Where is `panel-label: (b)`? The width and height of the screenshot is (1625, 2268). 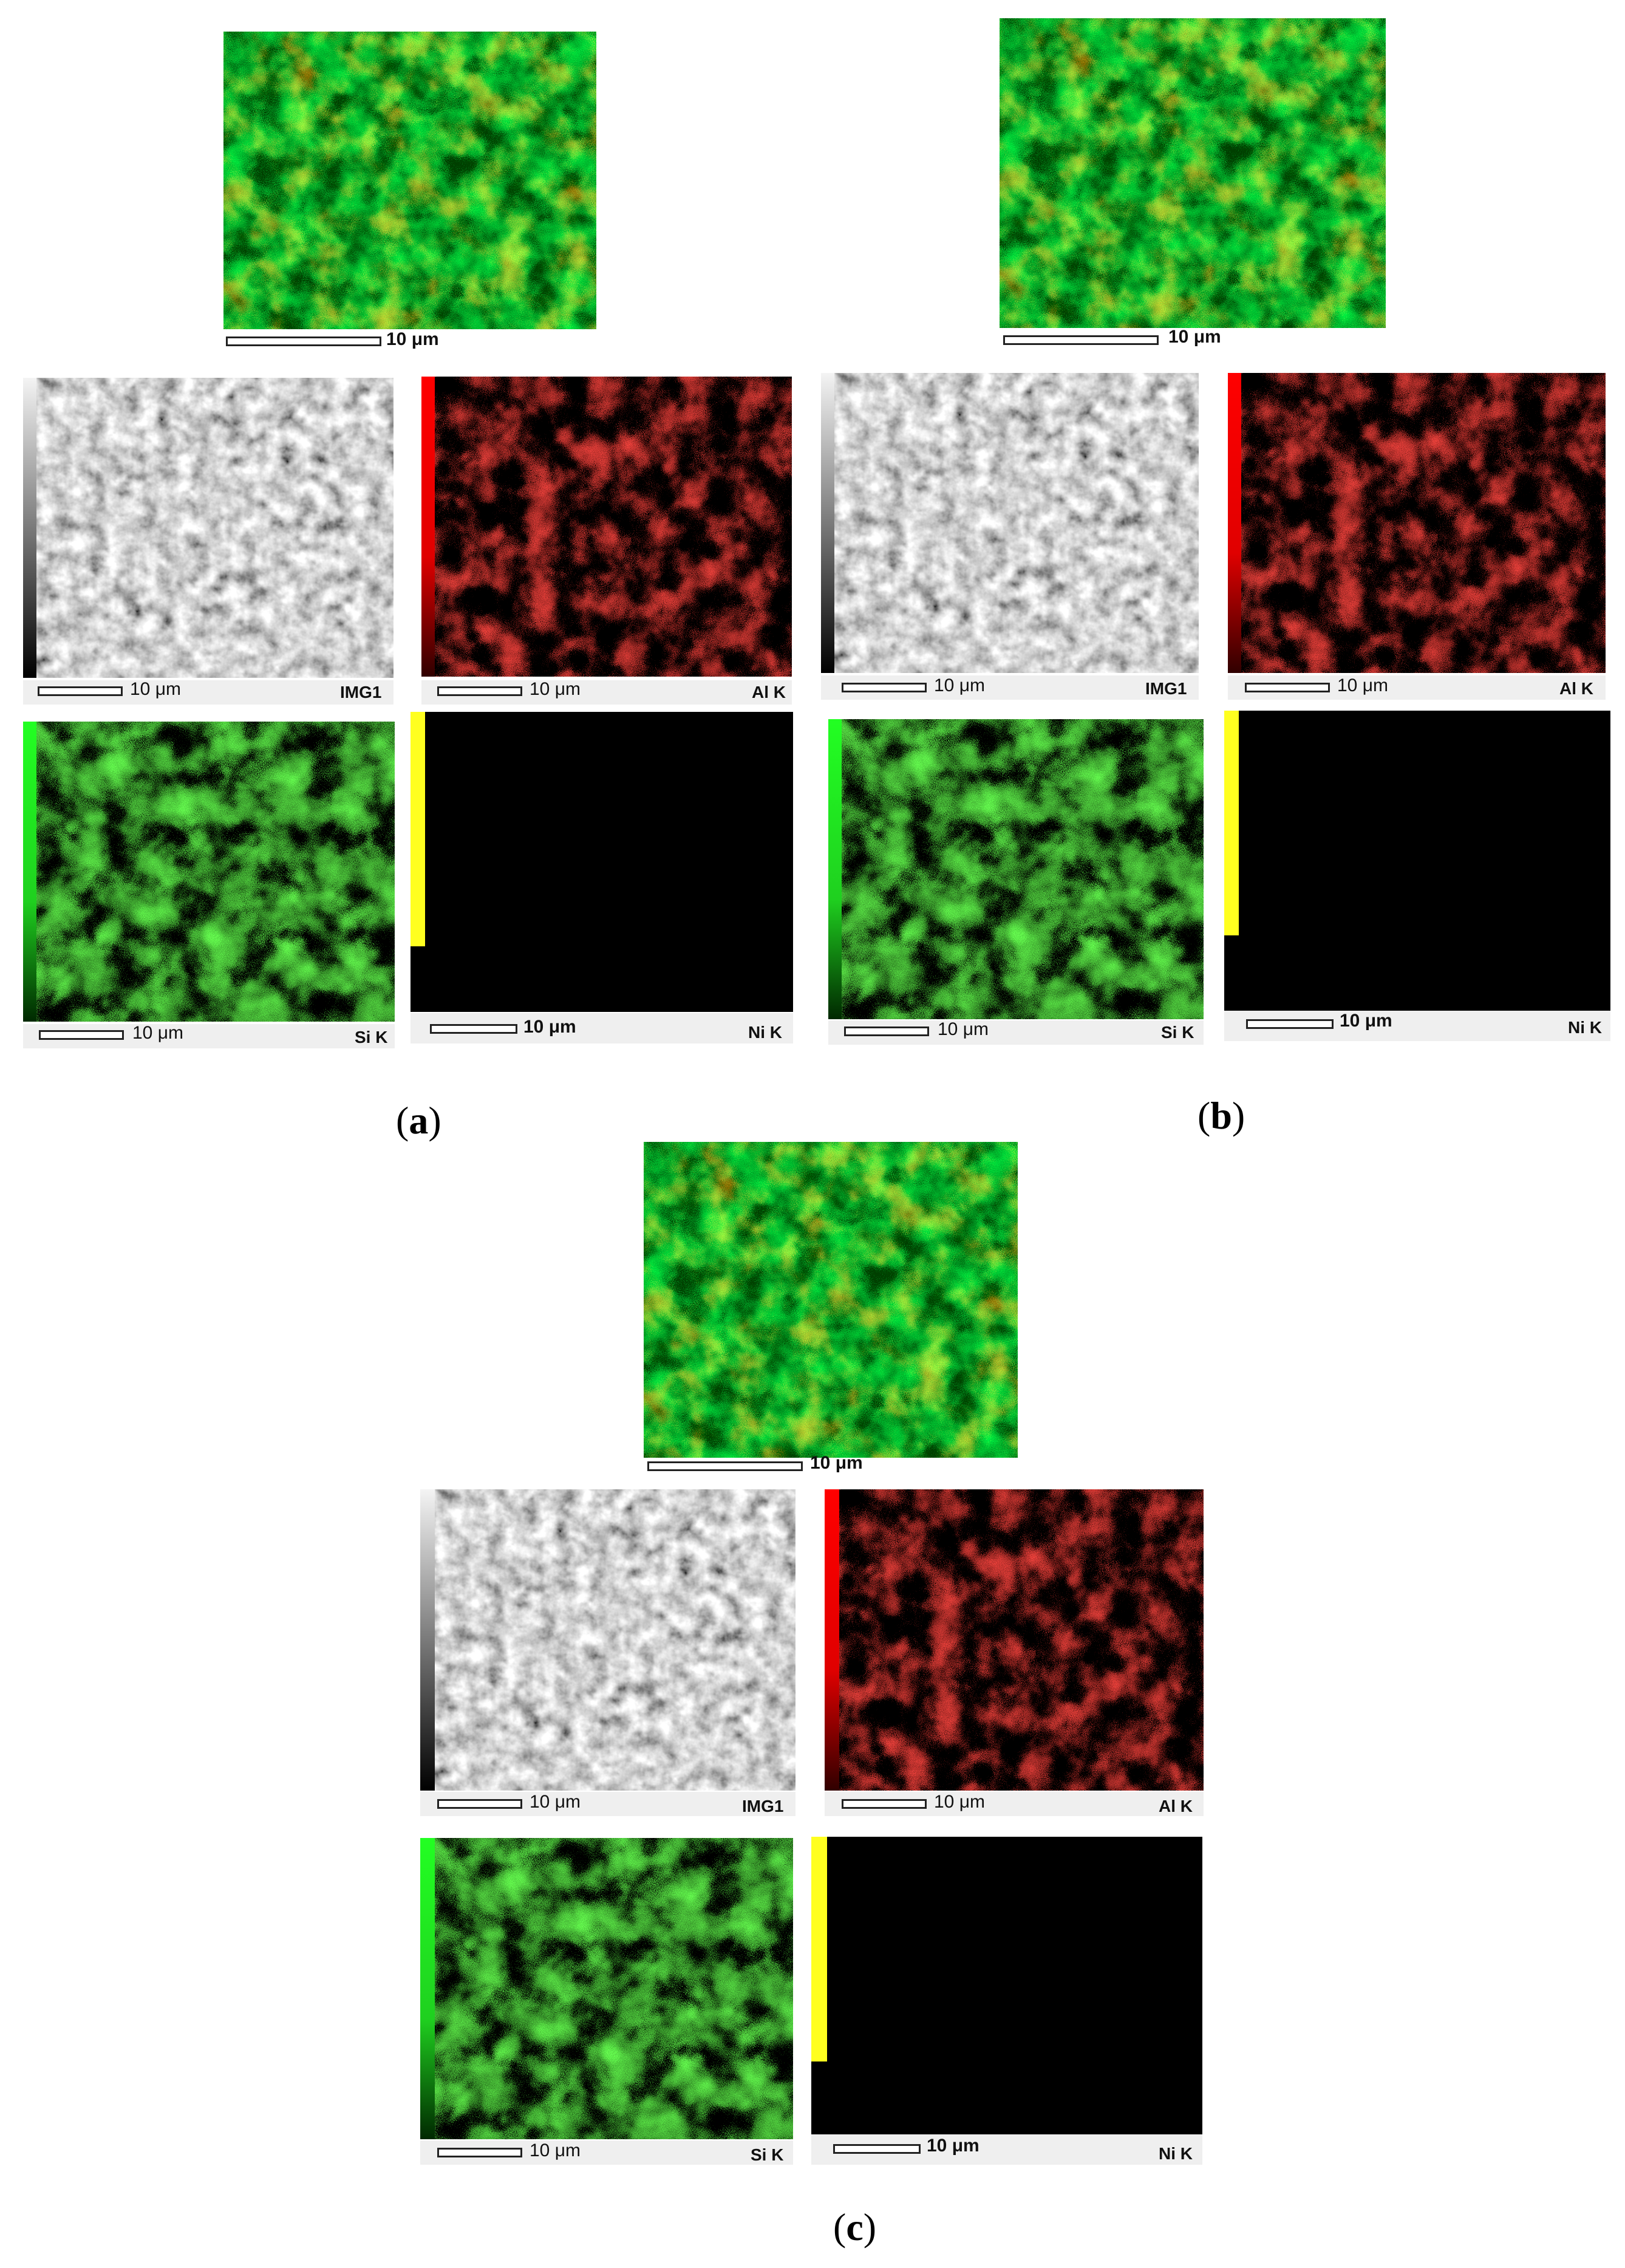 panel-label: (b) is located at coordinates (1221, 1115).